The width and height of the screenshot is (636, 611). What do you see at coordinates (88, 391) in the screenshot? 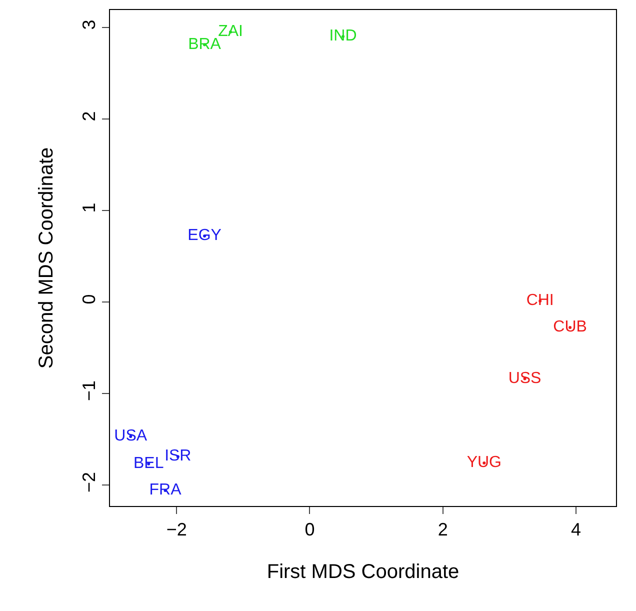
I see `y-tick-label: −1` at bounding box center [88, 391].